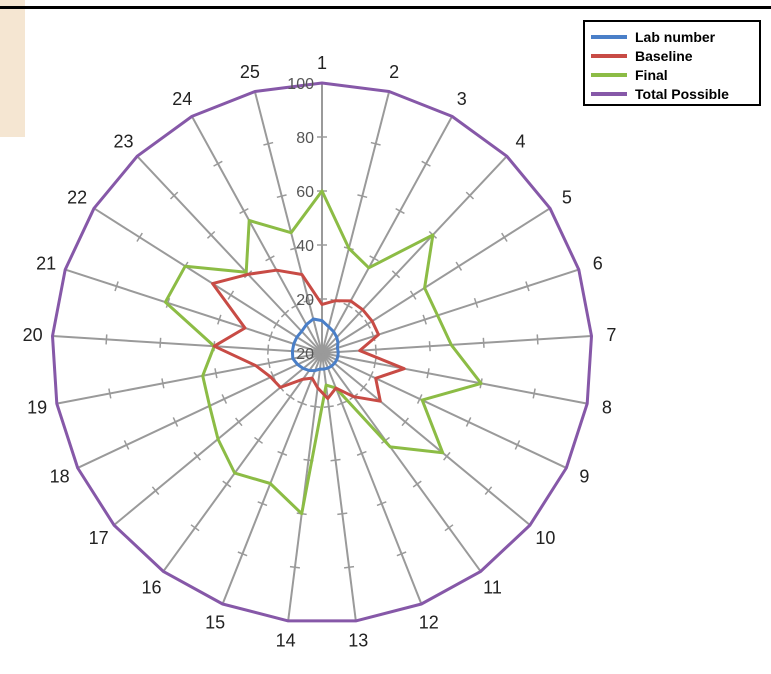 The width and height of the screenshot is (771, 674). What do you see at coordinates (651, 74) in the screenshot?
I see `legend-label: Final` at bounding box center [651, 74].